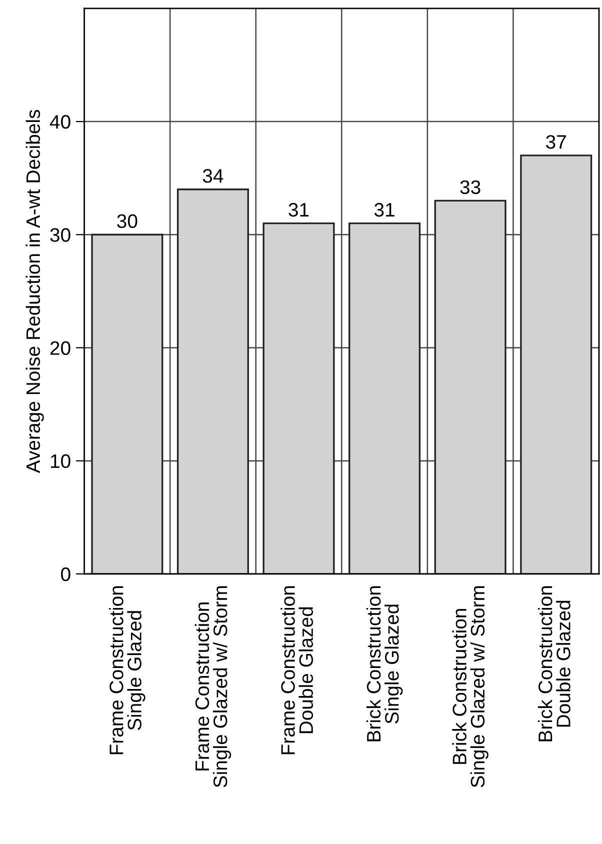 The height and width of the screenshot is (844, 602). I want to click on y-tick-label: 0, so click(65, 574).